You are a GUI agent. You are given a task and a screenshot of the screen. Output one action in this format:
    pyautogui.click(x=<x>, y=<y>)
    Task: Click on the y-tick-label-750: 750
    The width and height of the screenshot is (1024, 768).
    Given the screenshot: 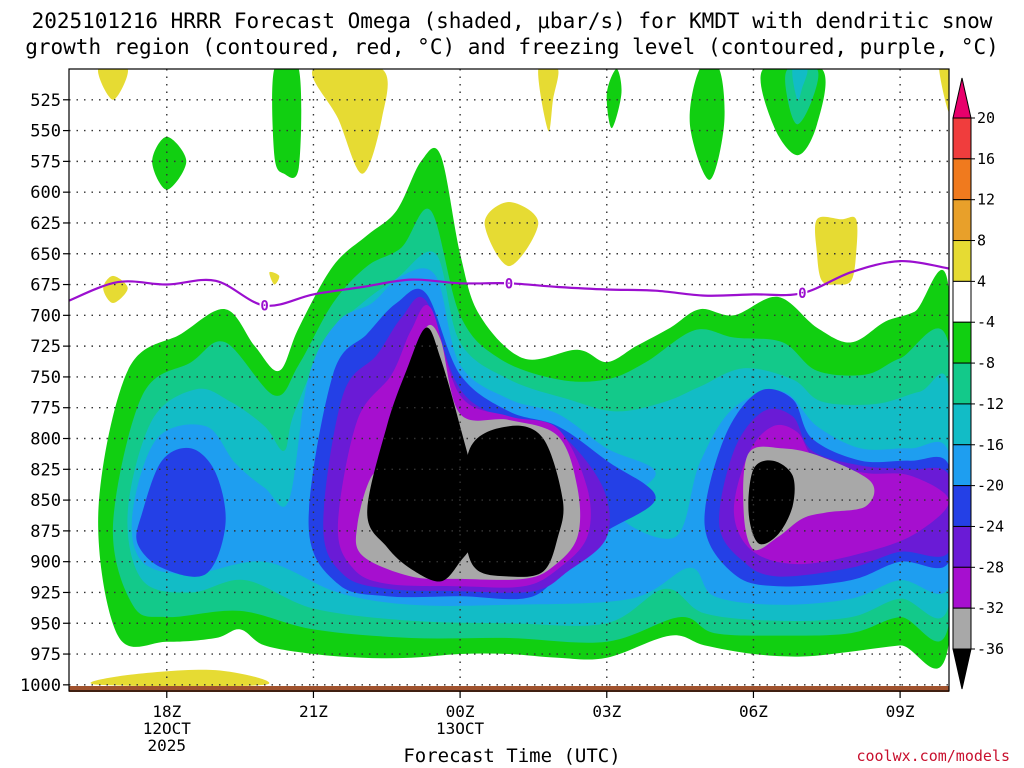 What is the action you would take?
    pyautogui.click(x=45, y=378)
    